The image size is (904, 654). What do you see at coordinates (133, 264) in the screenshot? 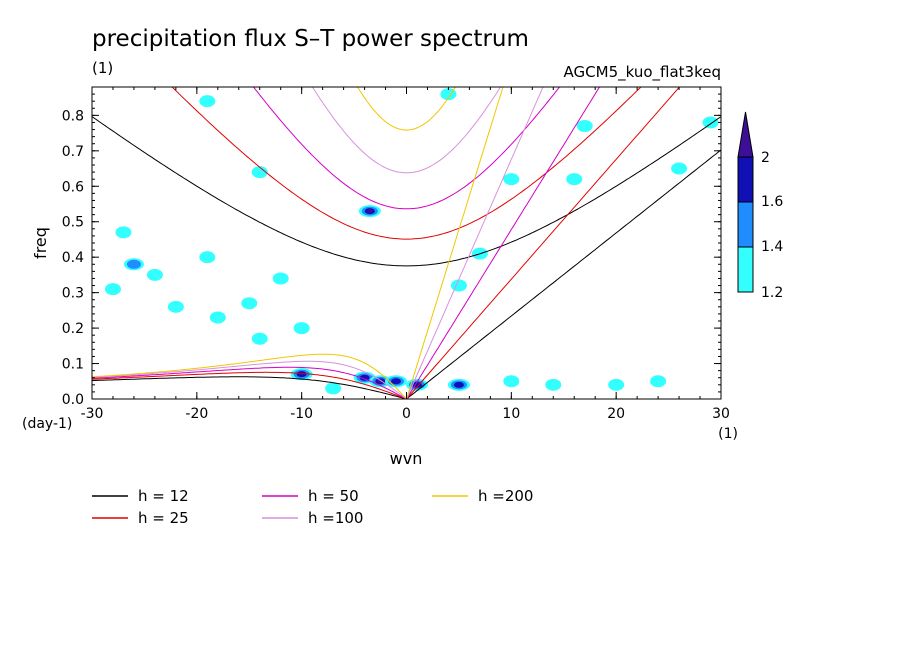
I see `contour-blob-inner` at bounding box center [133, 264].